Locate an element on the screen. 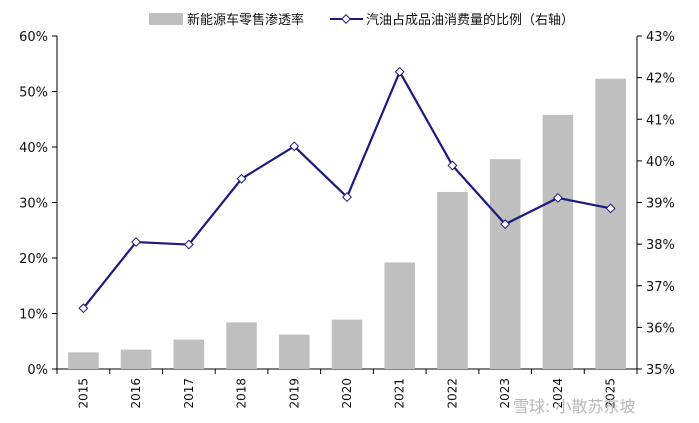 The image size is (699, 423). y-left-tick-label: 0% is located at coordinates (37, 370).